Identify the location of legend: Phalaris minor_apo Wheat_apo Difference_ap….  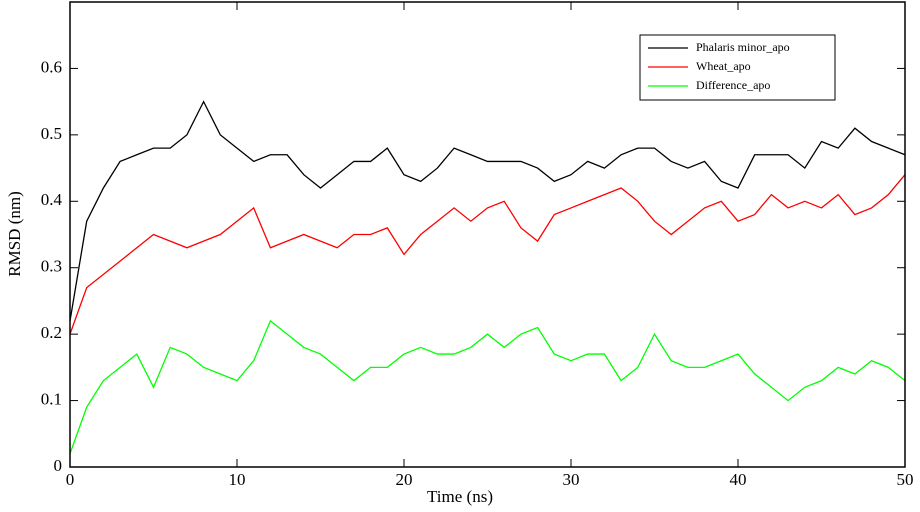
(737, 67).